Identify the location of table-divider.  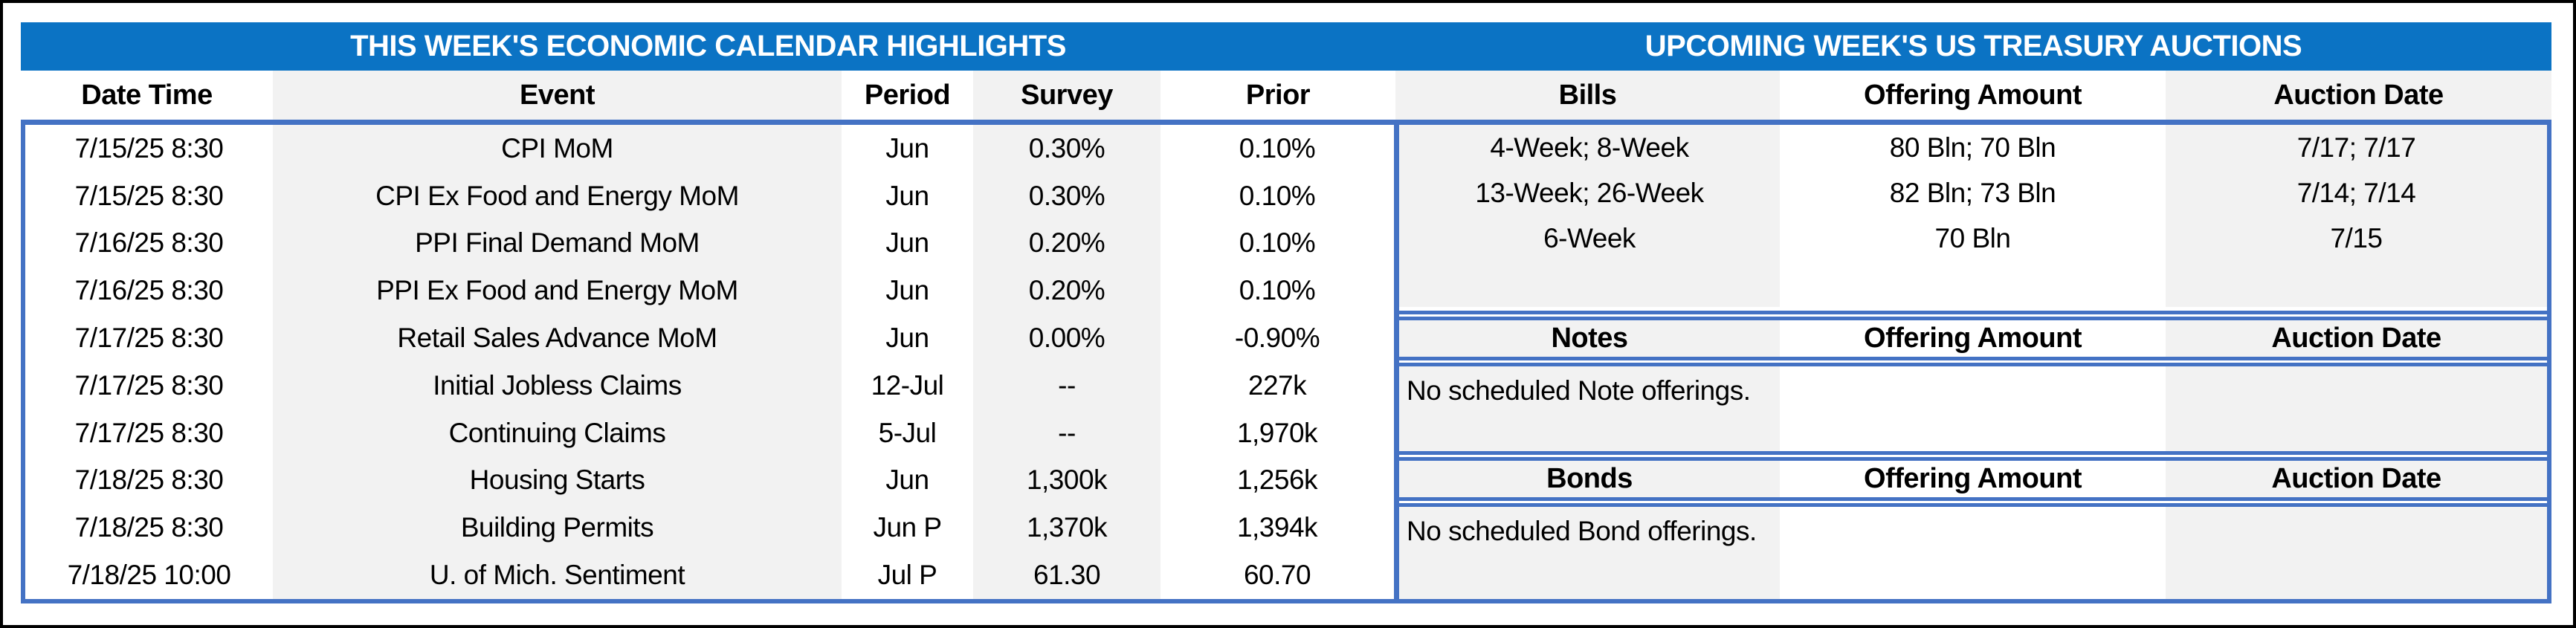
(1396, 362).